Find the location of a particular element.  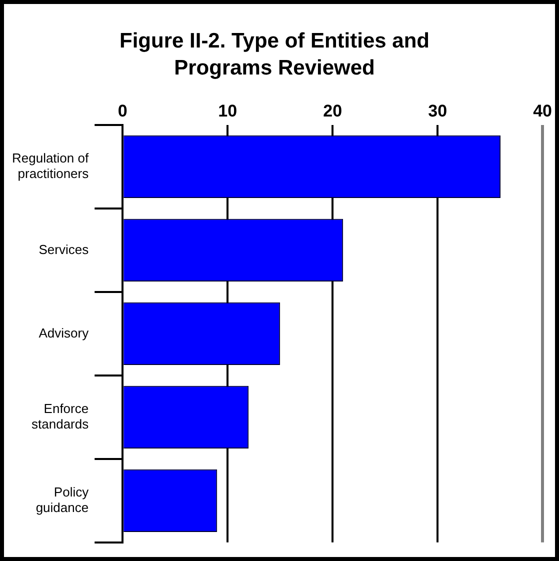

y-tick-label: Enforce standards is located at coordinates (61, 416).